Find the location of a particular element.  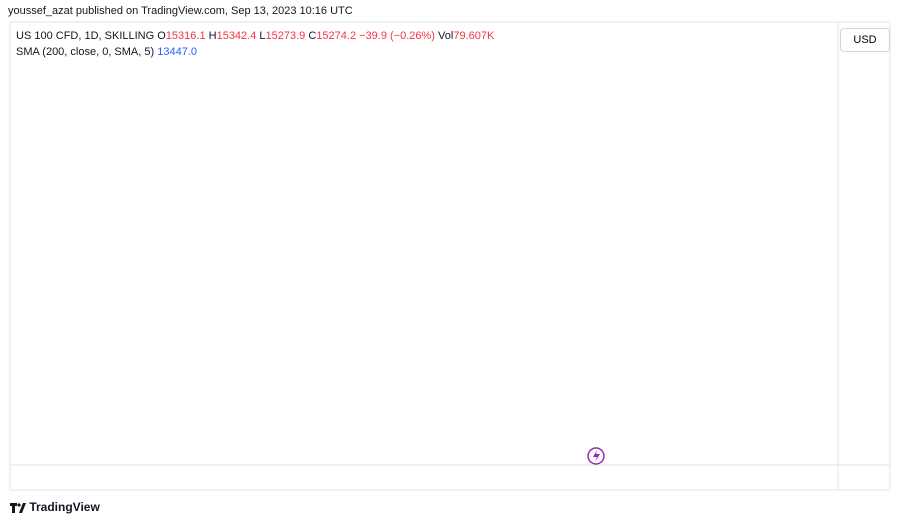

ohlc-value: 15316.1 is located at coordinates (185, 36).